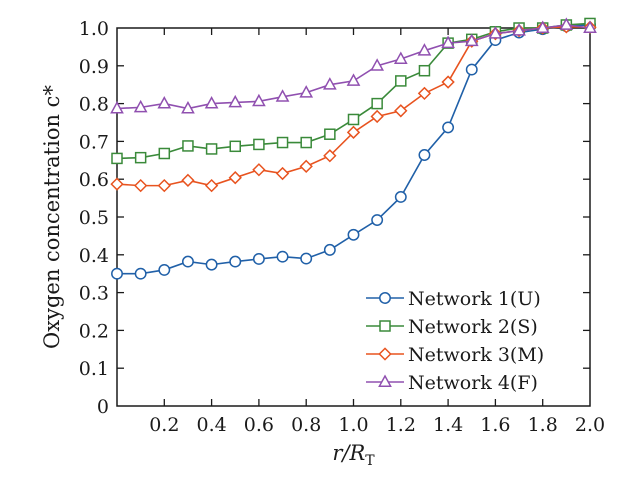  I want to click on x-tick-label: 1.6, so click(495, 425).